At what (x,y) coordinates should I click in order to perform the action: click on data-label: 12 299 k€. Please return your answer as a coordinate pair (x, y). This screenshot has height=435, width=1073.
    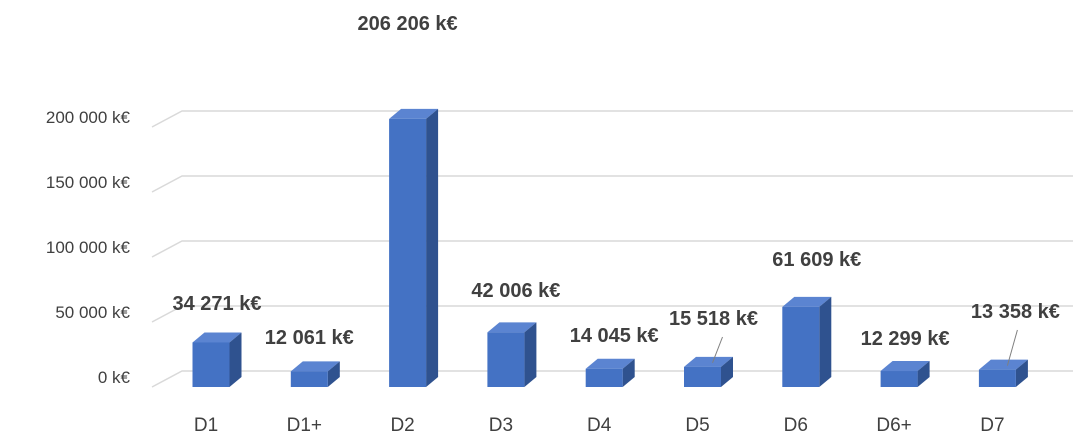
    Looking at the image, I should click on (905, 339).